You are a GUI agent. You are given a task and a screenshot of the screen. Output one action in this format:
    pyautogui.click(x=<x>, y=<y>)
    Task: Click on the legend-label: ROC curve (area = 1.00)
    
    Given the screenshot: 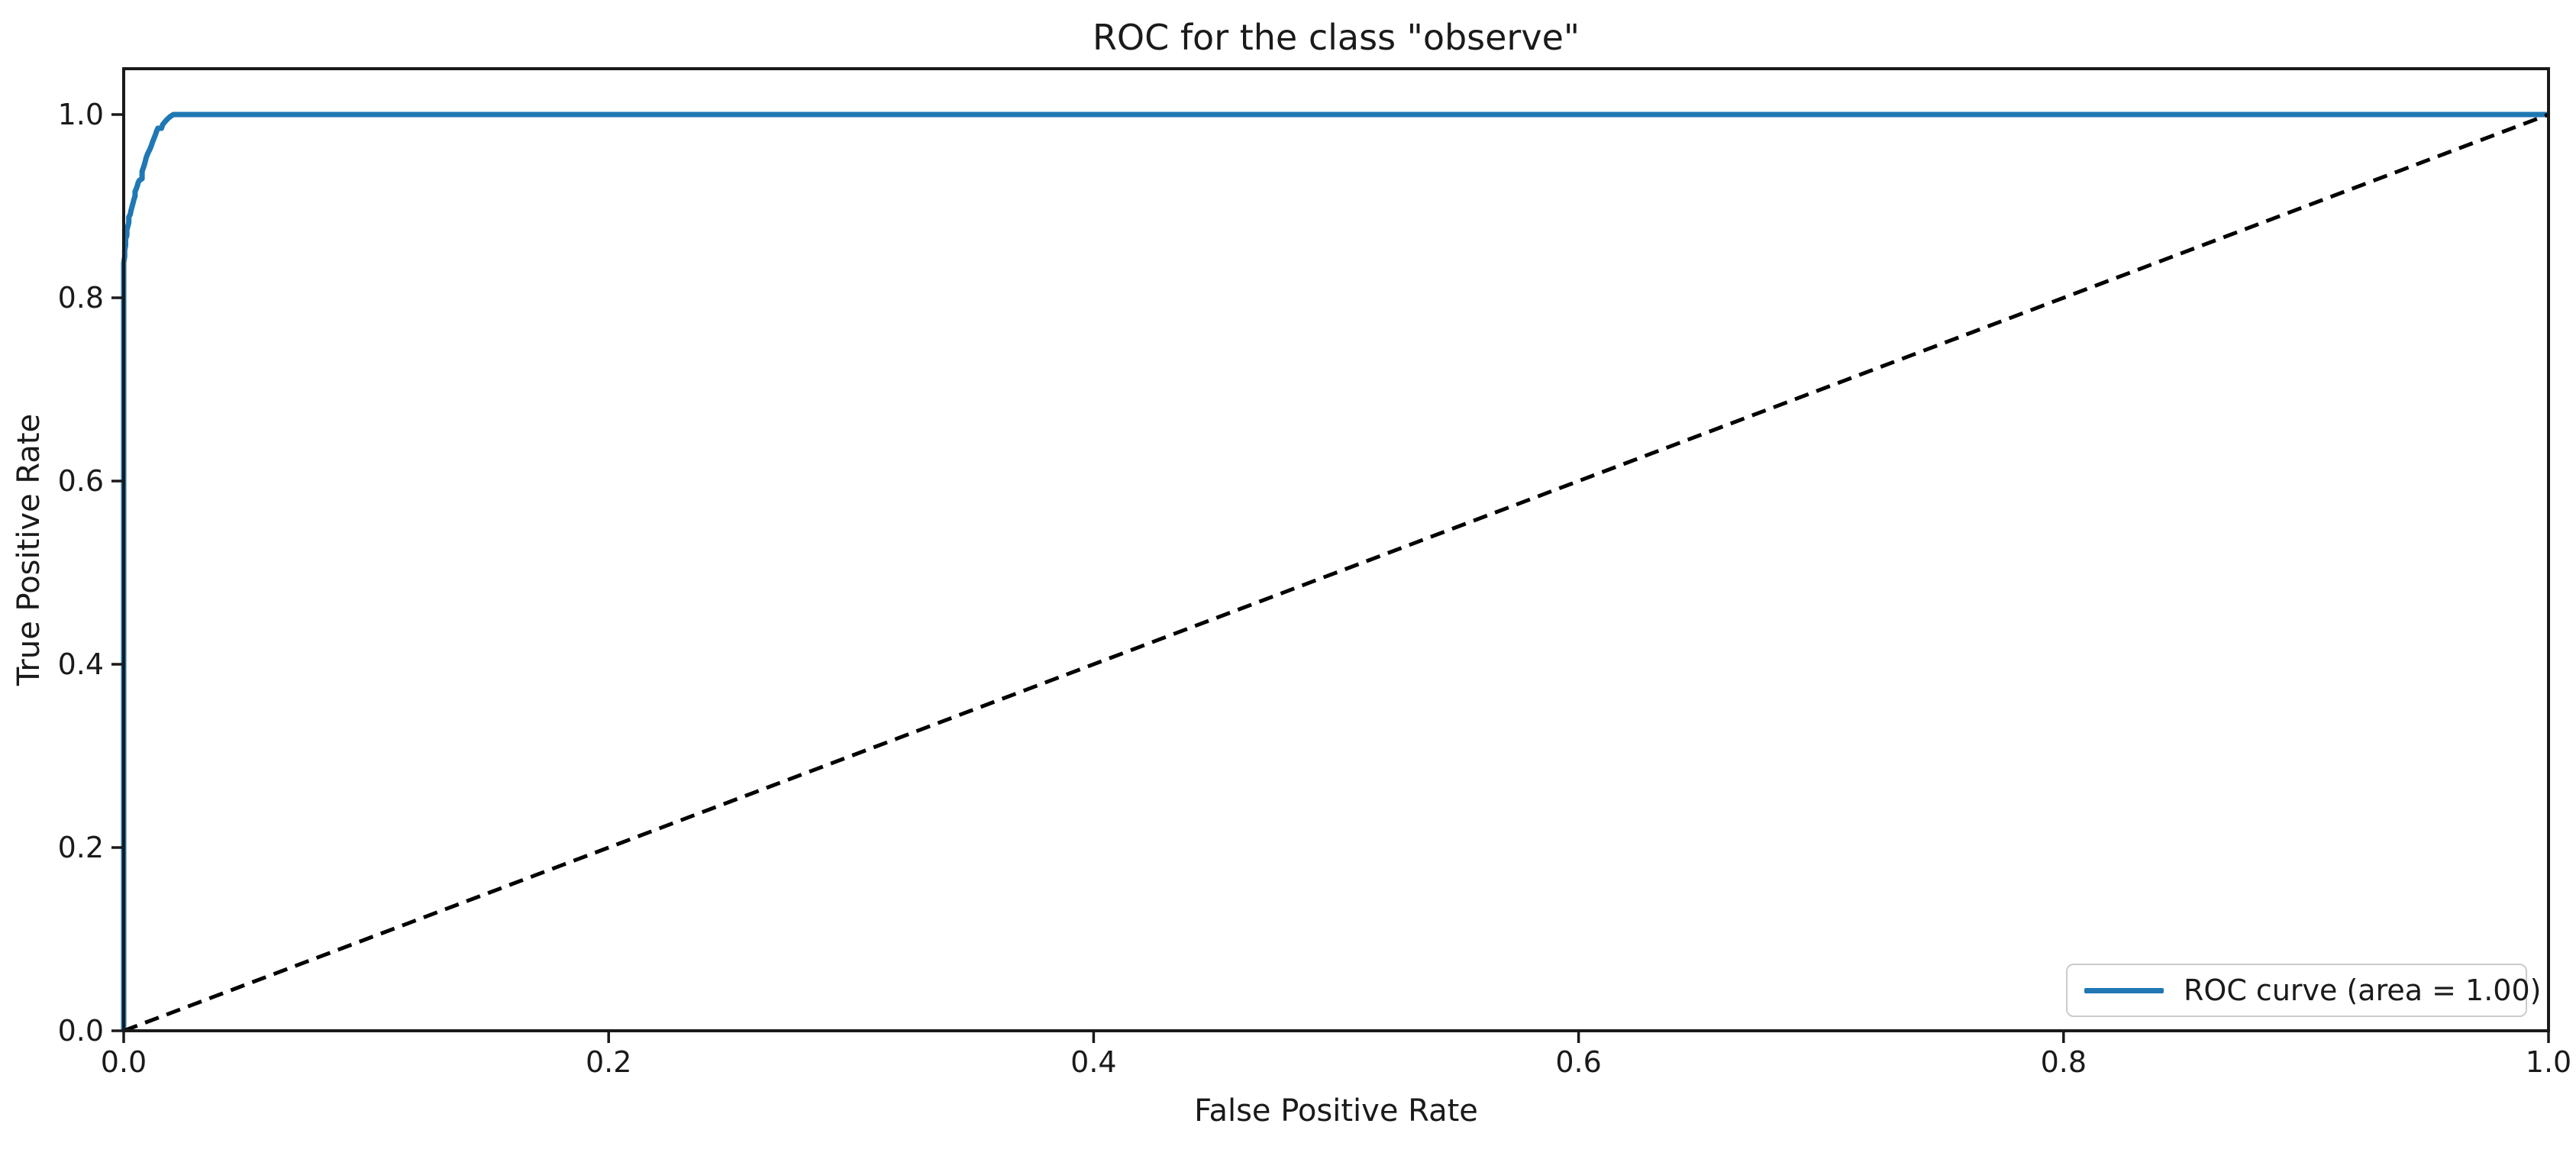 What is the action you would take?
    pyautogui.click(x=2363, y=990)
    